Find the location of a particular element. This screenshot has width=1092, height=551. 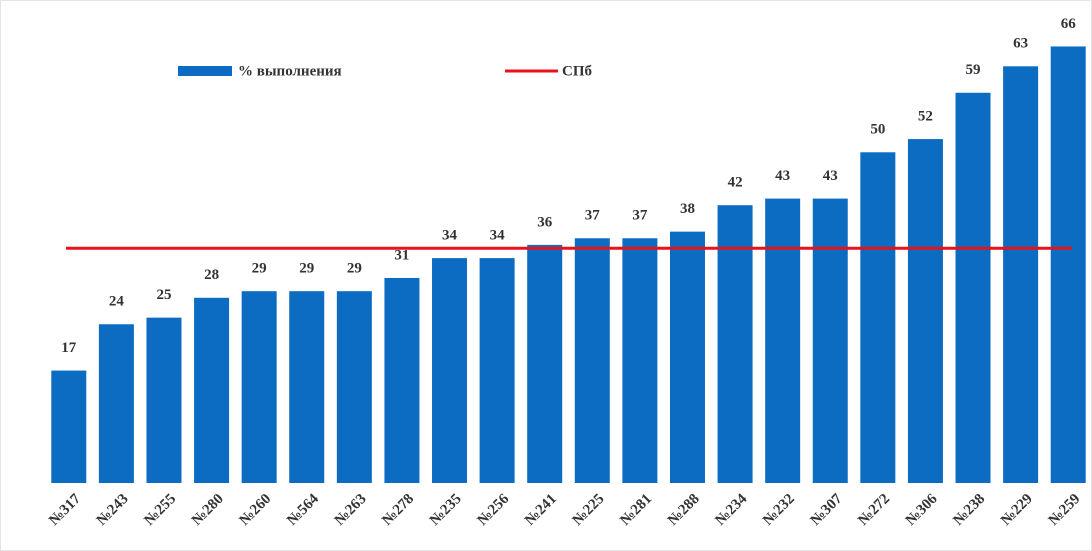

legend-label: % выполнения is located at coordinates (290, 71).